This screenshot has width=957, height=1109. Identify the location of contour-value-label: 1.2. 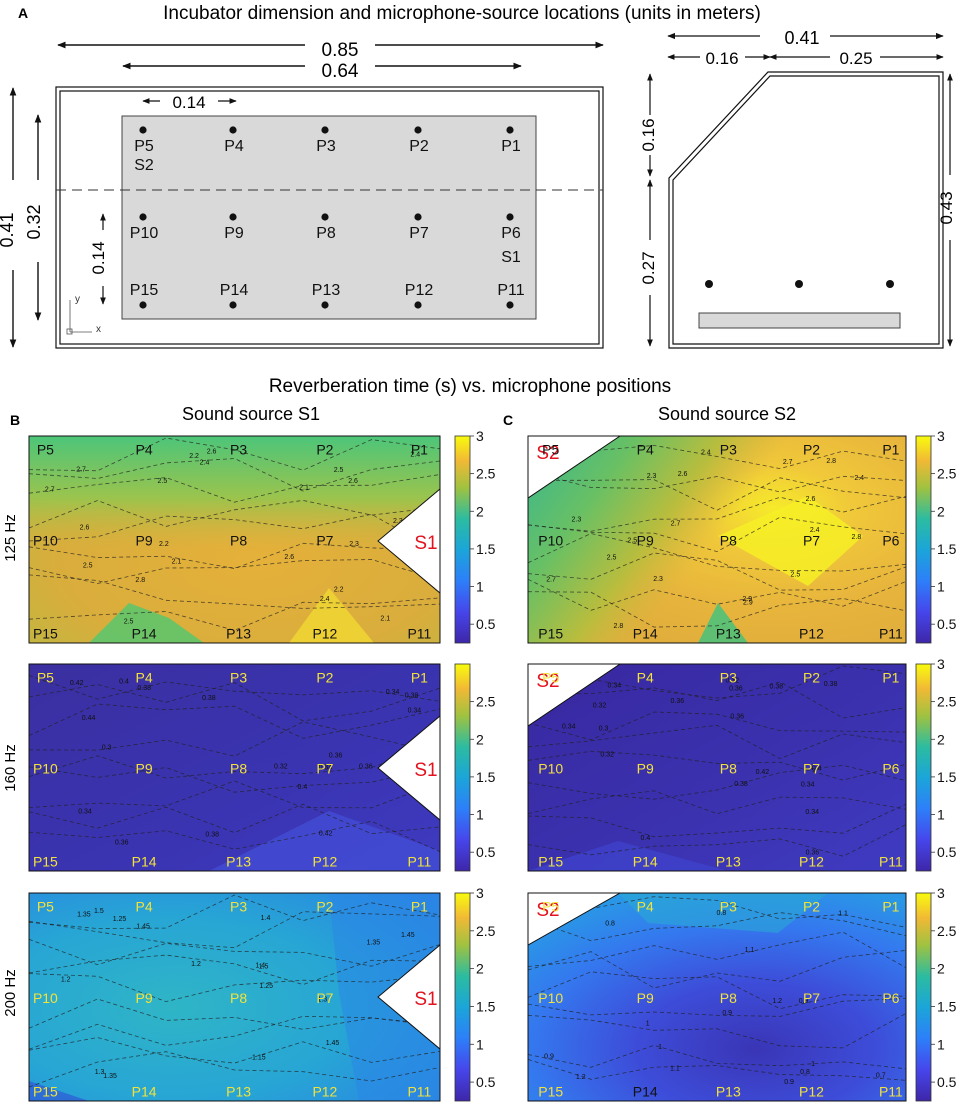
(196, 964).